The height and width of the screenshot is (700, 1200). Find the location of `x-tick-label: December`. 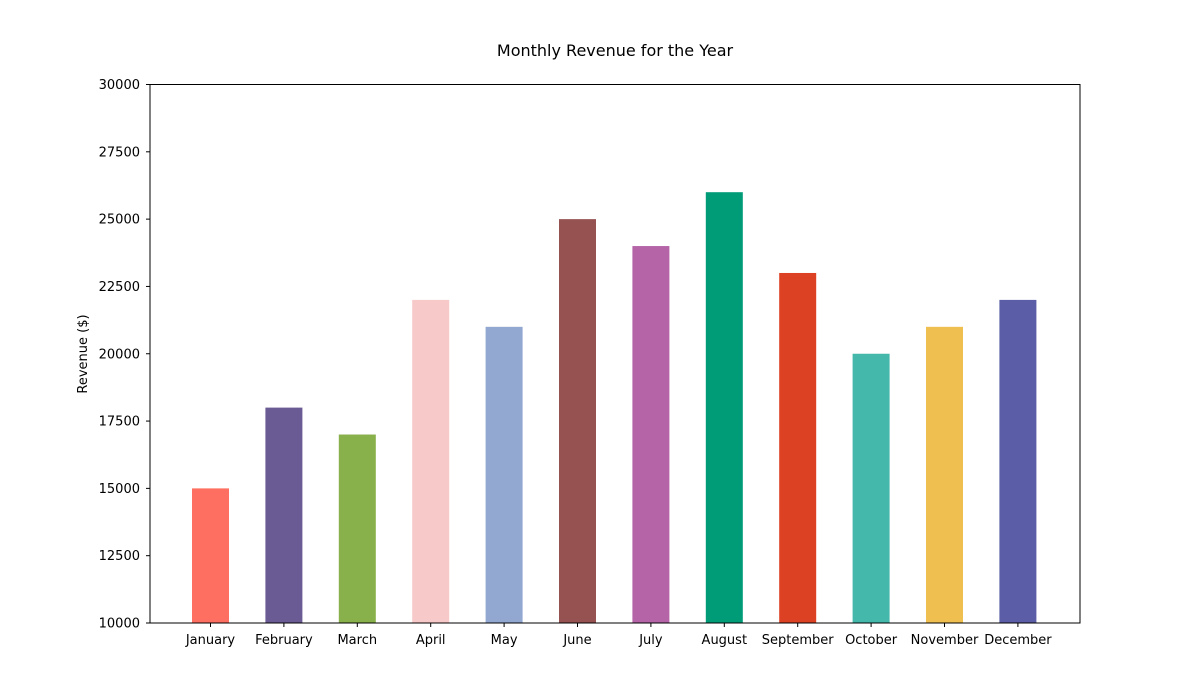

x-tick-label: December is located at coordinates (1018, 640).